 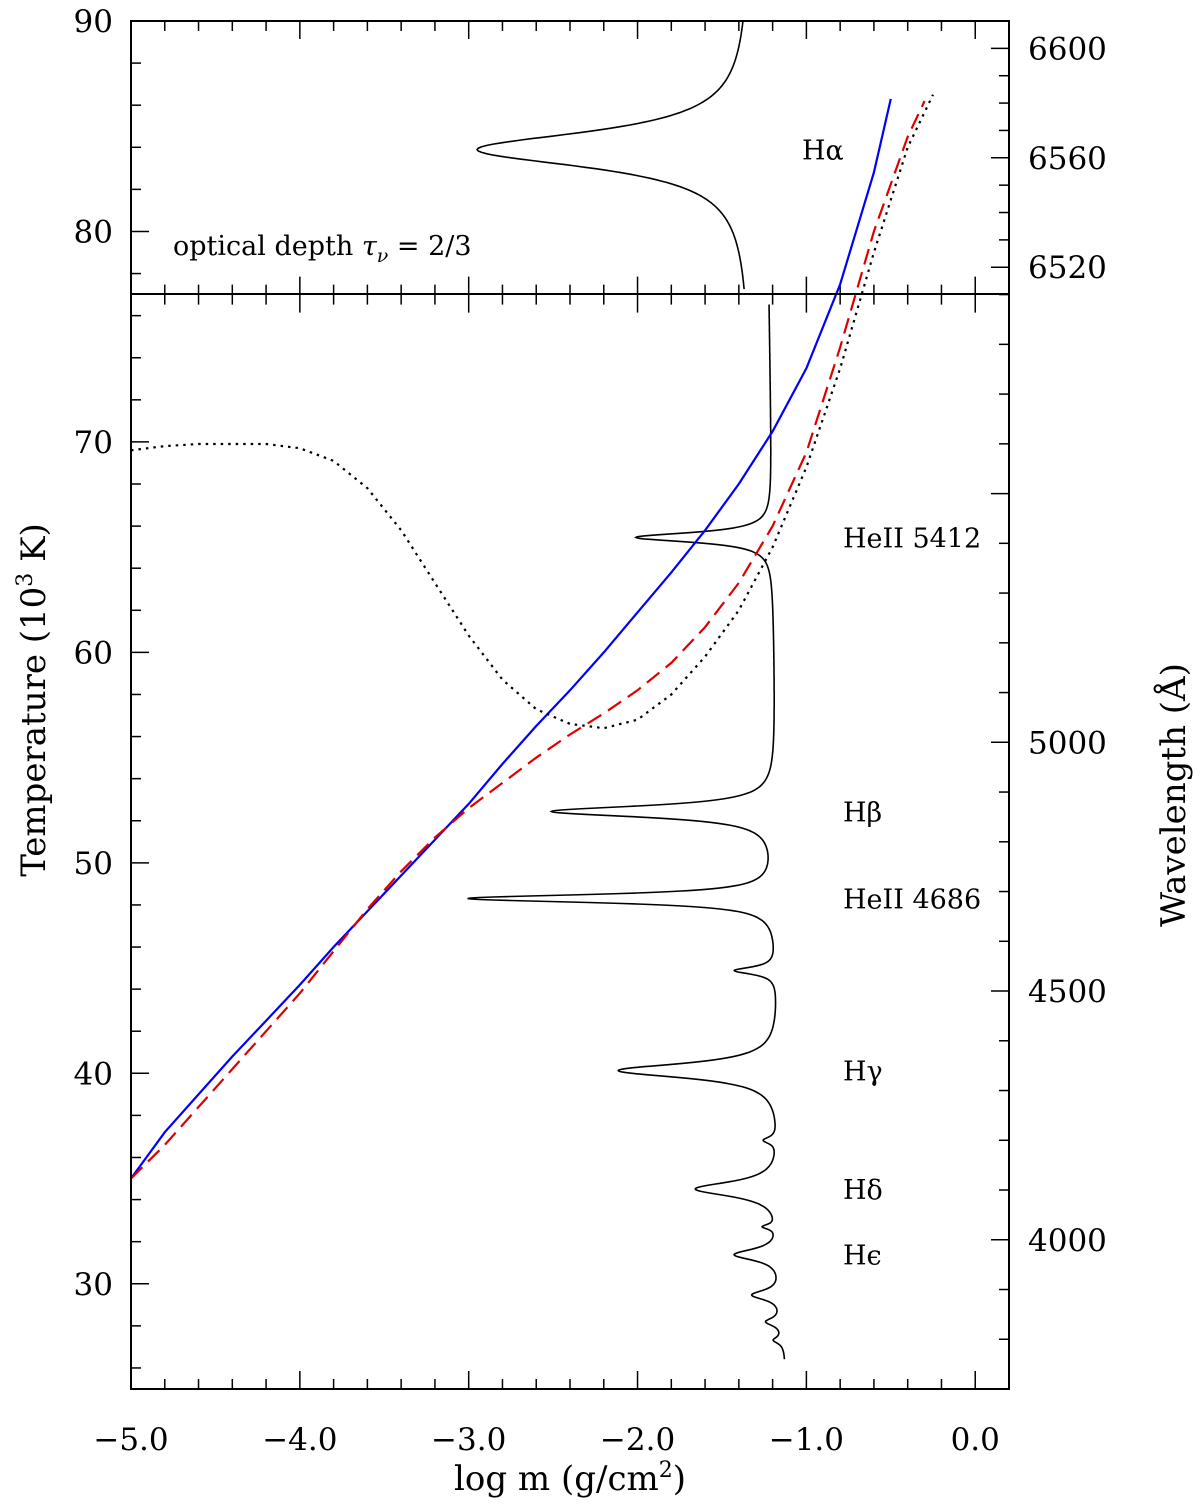 What do you see at coordinates (322, 249) in the screenshot?
I see `optical-depth-annotation: optical depth τν = 2/3` at bounding box center [322, 249].